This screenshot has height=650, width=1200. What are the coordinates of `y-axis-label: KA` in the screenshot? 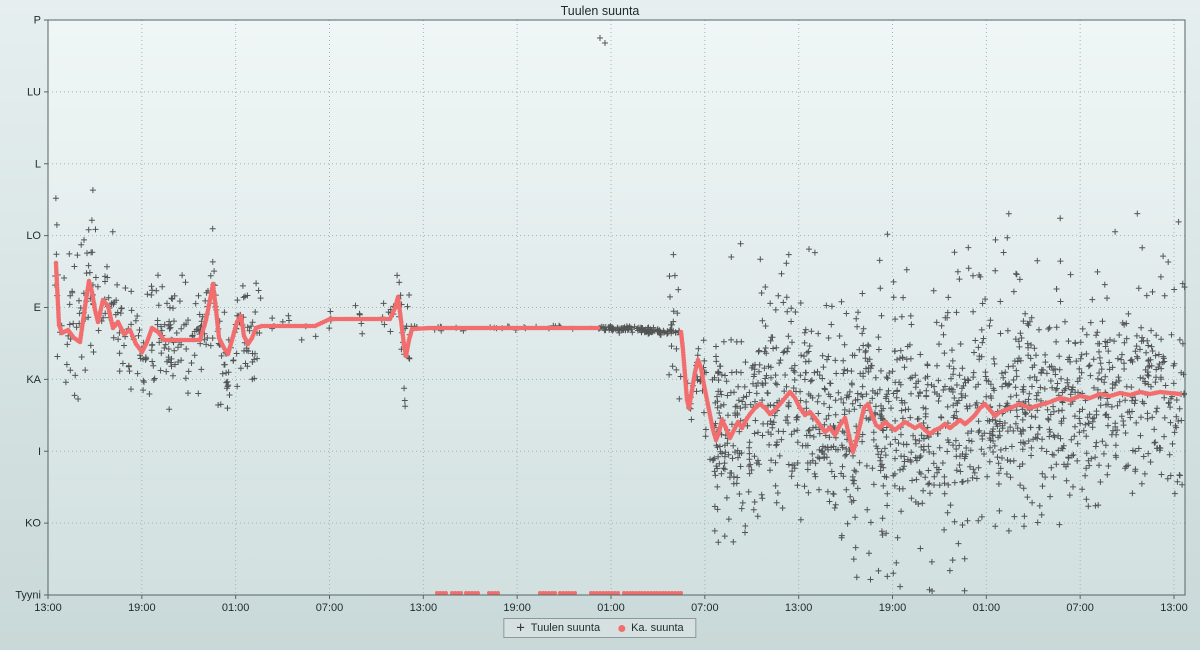 It's located at (33, 380).